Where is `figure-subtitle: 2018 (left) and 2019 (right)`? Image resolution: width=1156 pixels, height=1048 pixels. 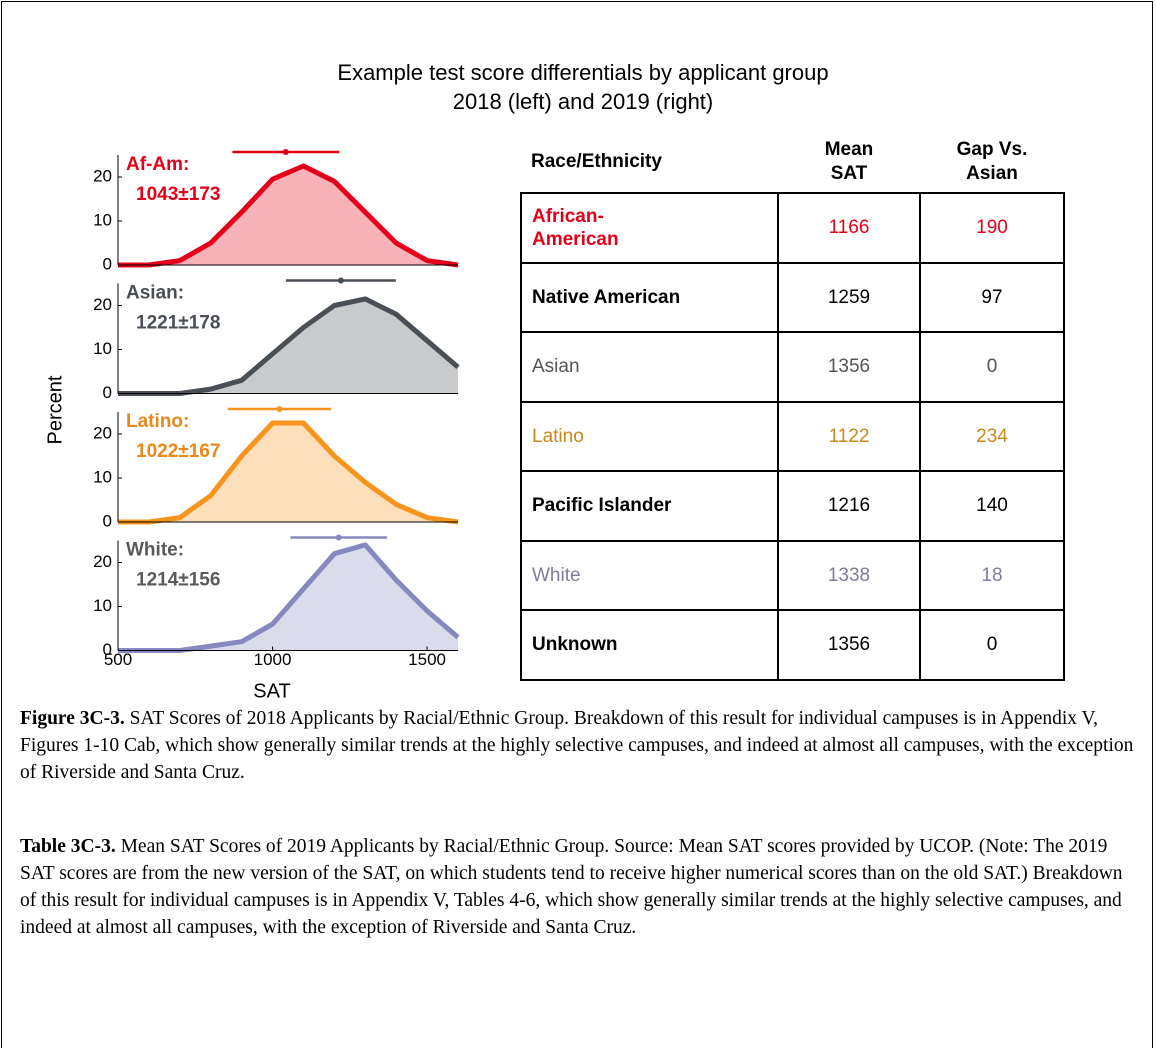
figure-subtitle: 2018 (left) and 2019 (right) is located at coordinates (583, 101).